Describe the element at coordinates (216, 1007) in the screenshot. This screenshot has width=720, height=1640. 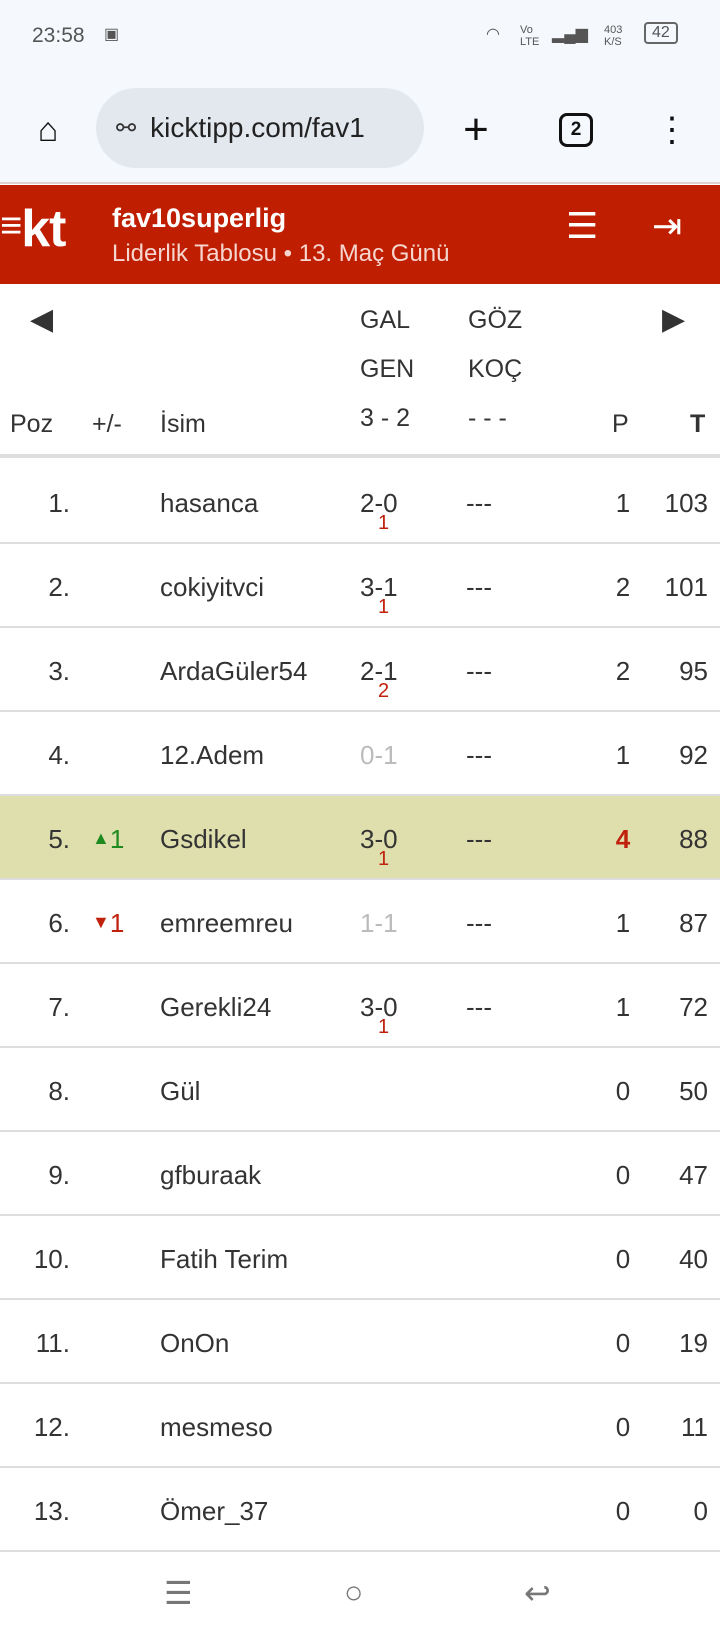
I see `player-name: Gerekli24` at that location.